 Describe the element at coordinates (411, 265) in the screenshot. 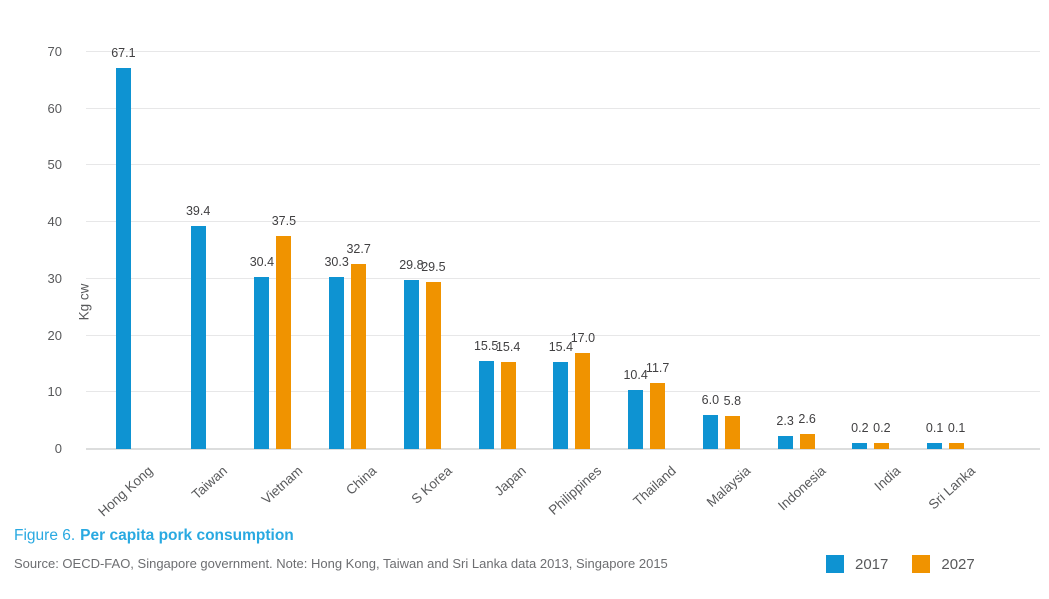

I see `bar-value-label: 29.8` at that location.